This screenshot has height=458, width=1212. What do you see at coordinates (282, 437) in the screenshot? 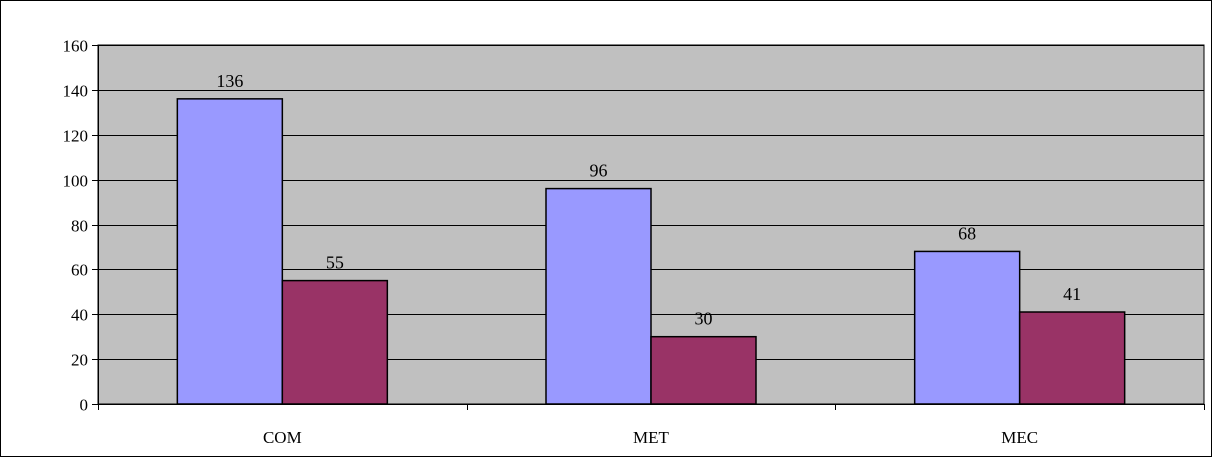
I see `x-tick-label-com: COM` at bounding box center [282, 437].